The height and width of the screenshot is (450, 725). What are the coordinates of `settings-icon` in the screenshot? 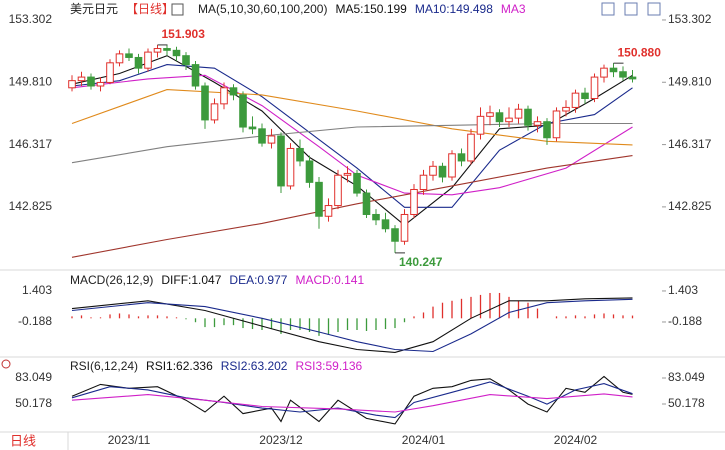 It's located at (6, 364).